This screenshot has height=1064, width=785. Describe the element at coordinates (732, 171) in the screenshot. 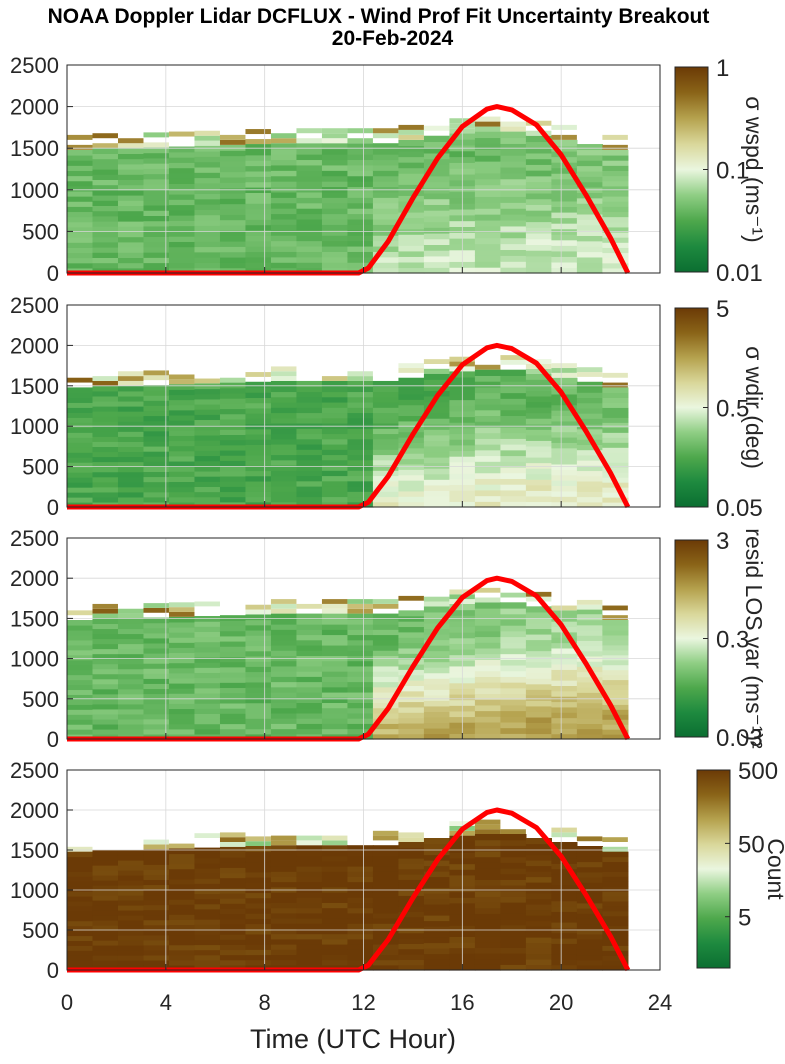

I see `colorbar-tick-label: 0.1` at that location.